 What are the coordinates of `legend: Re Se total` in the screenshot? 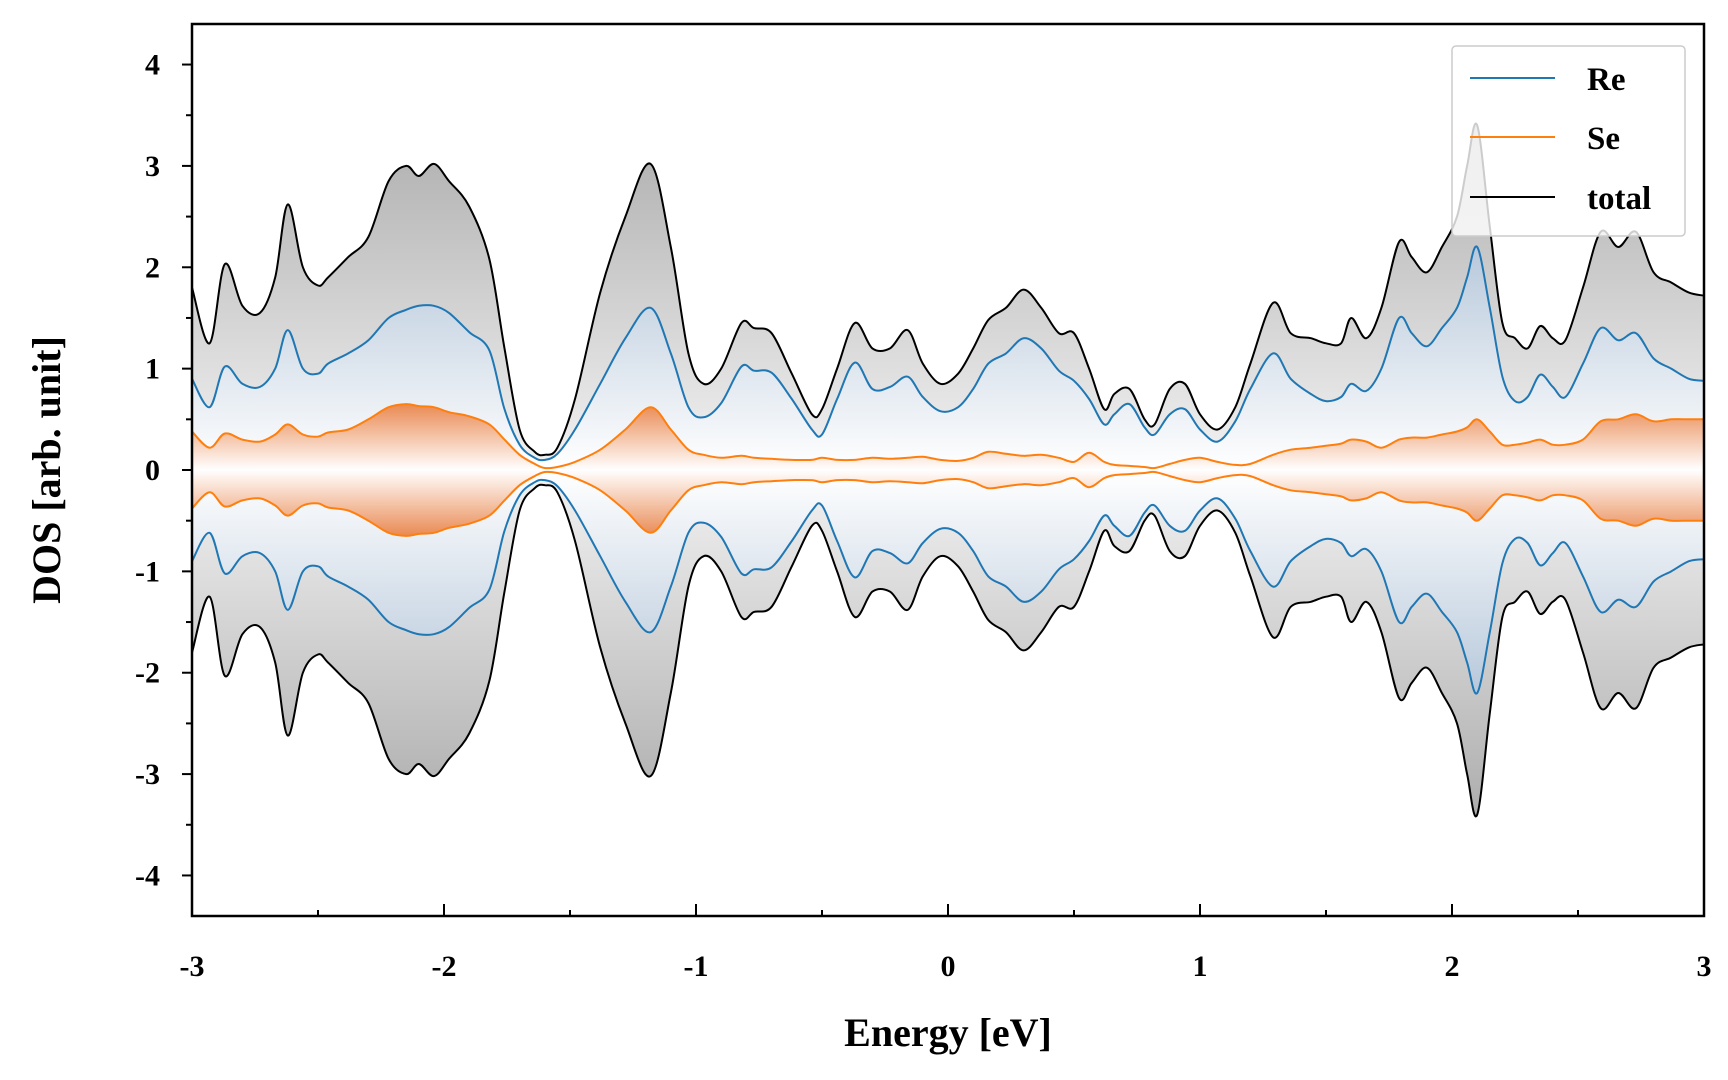 It's located at (1568, 141).